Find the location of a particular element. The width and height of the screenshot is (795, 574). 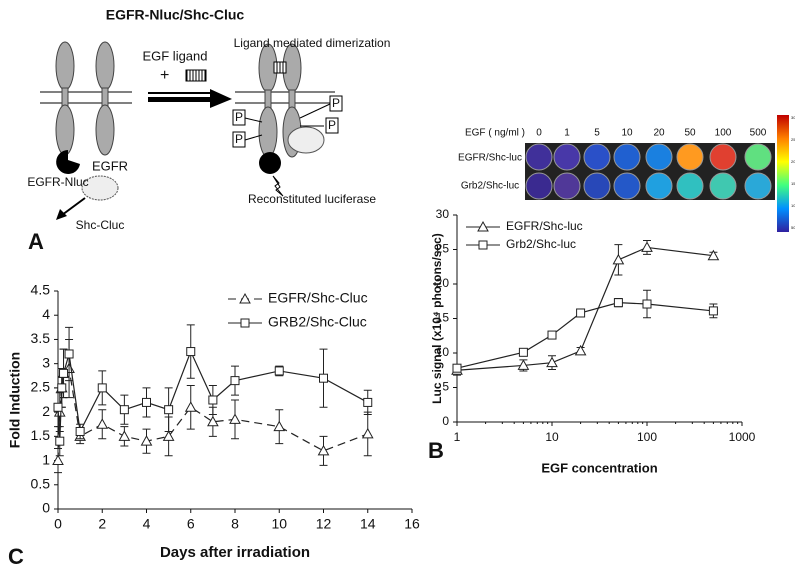

y-tick-label: 2.5 is located at coordinates (41, 387).